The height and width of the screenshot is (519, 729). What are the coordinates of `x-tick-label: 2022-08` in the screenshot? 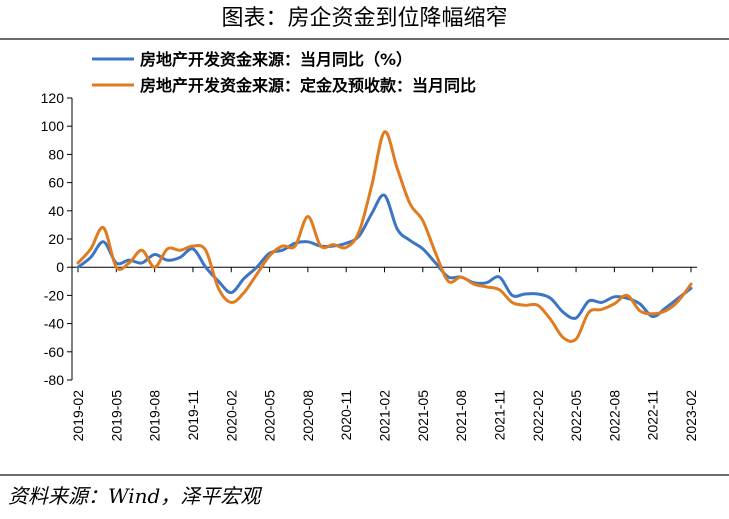 It's located at (614, 416).